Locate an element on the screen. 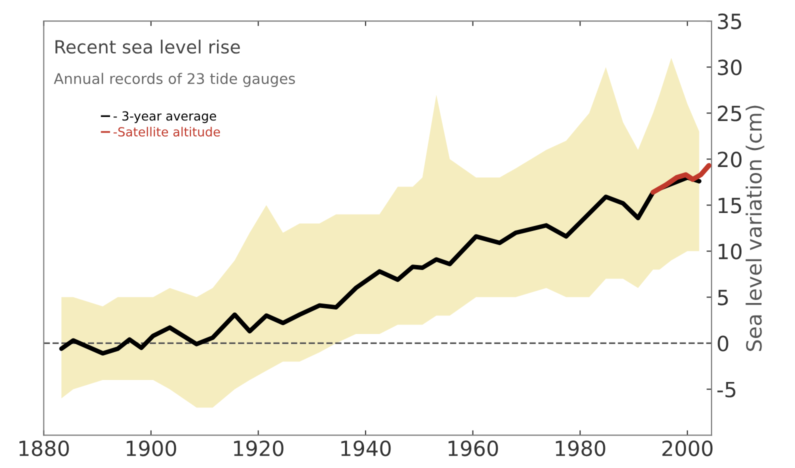 This screenshot has height=468, width=795. y-tick-label: 30 is located at coordinates (730, 68).